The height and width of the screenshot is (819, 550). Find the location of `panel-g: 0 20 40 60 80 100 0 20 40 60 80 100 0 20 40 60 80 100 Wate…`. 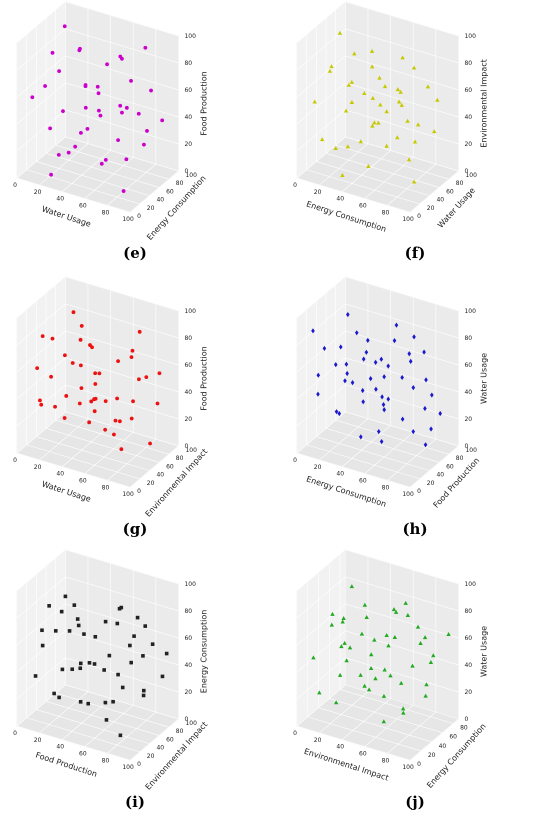

panel-g: 0 20 40 60 80 100 0 20 40 60 80 100 0 20 40 60 80 100 Wate… is located at coordinates (135, 397).